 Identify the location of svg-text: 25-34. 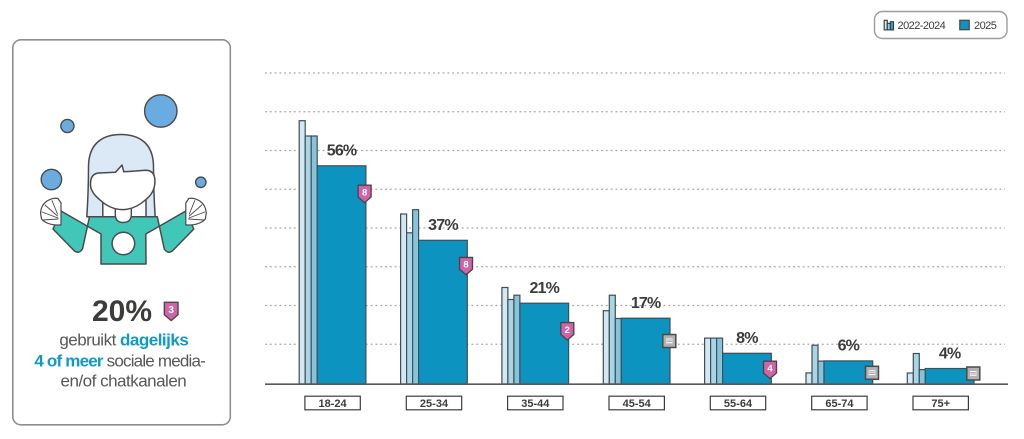
(434, 404).